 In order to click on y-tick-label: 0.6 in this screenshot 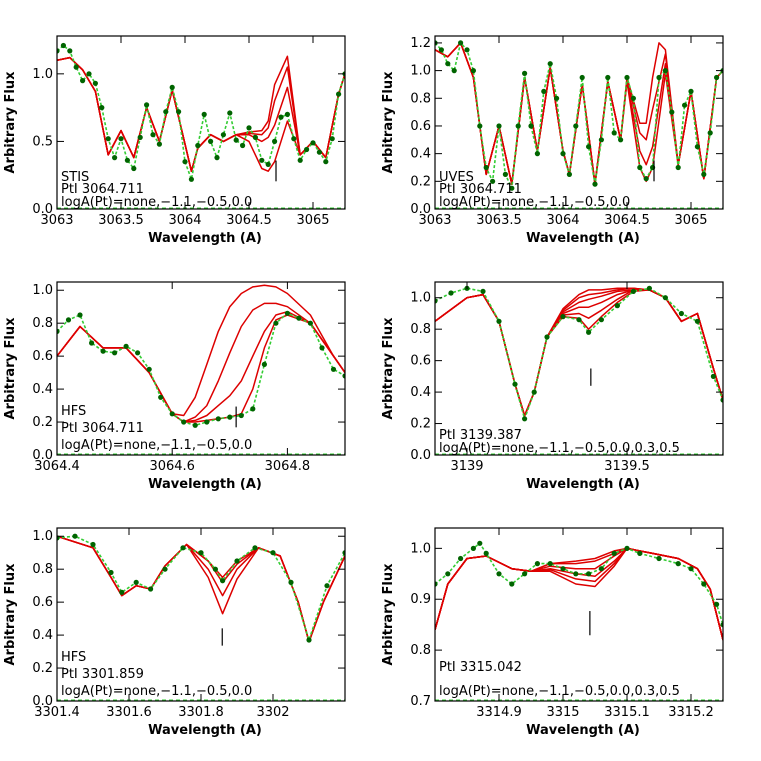, I will do `click(420, 361)`.